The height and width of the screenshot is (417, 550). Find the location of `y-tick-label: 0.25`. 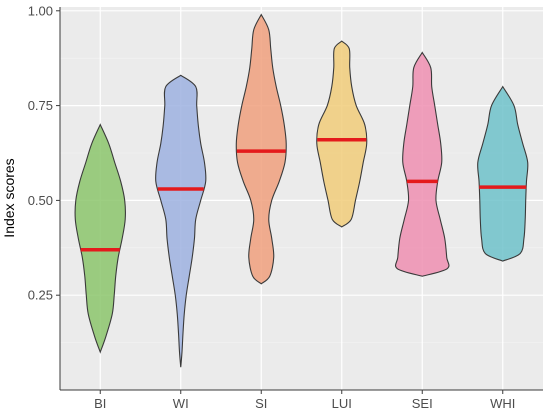

y-tick-label: 0.25 is located at coordinates (40, 295).